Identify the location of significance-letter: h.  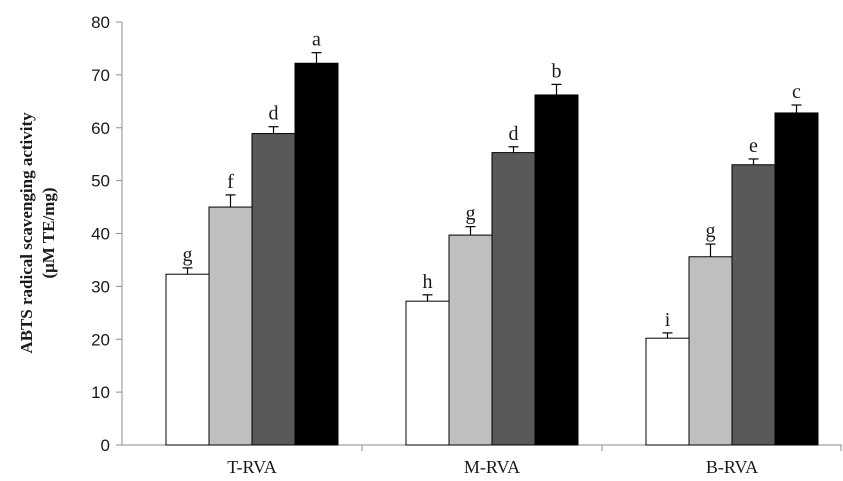
(428, 282).